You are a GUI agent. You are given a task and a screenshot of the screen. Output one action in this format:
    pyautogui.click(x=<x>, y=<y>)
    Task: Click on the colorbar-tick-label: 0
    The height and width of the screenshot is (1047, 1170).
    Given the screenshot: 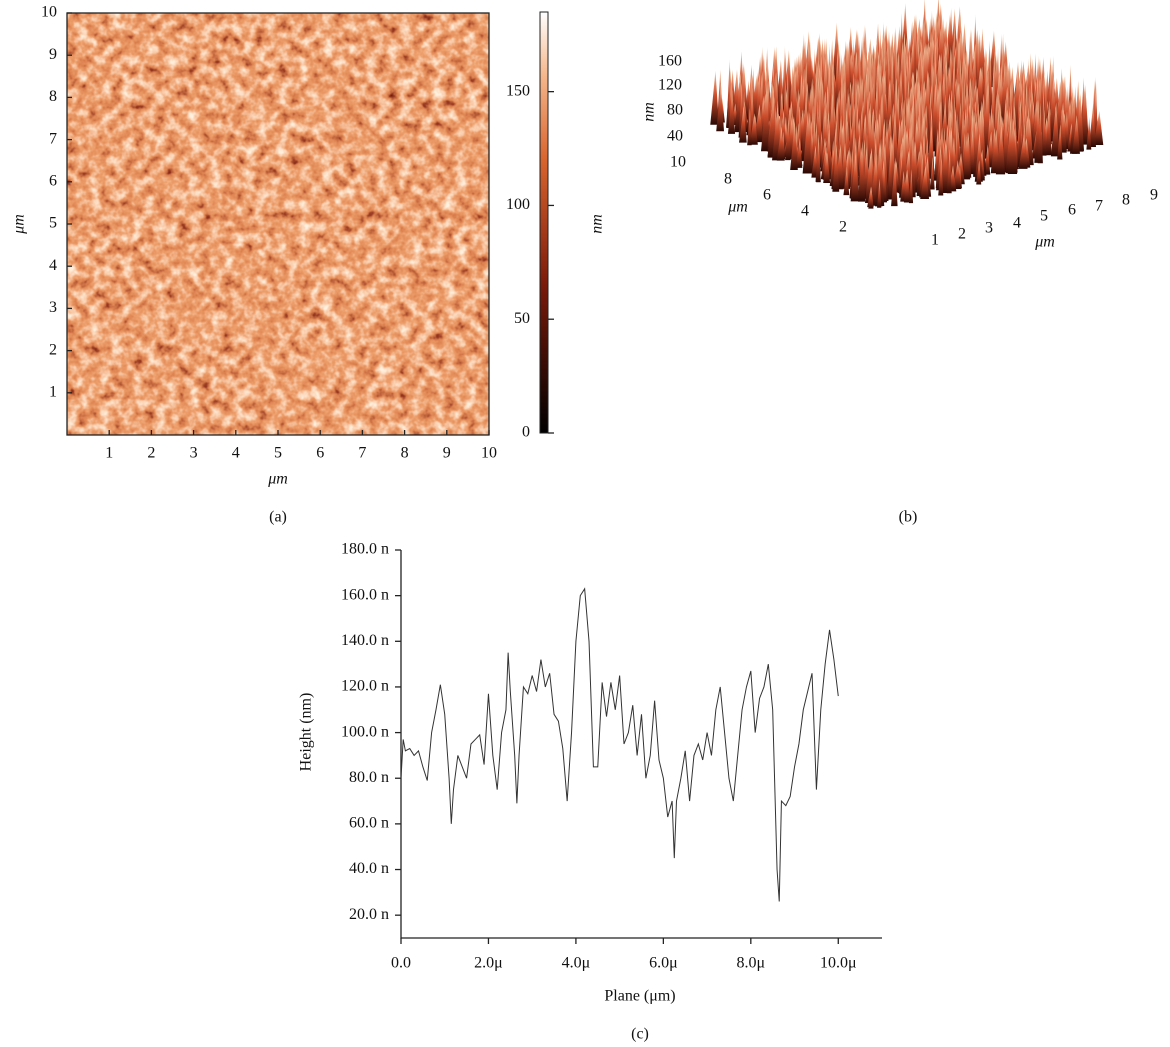 What is the action you would take?
    pyautogui.click(x=526, y=432)
    